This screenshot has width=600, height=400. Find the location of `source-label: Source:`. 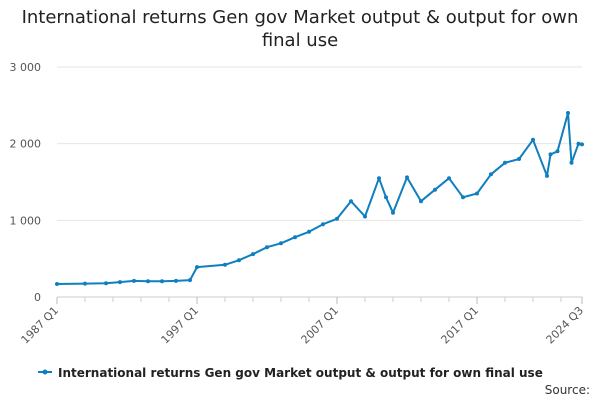

source-label: Source: is located at coordinates (567, 390).